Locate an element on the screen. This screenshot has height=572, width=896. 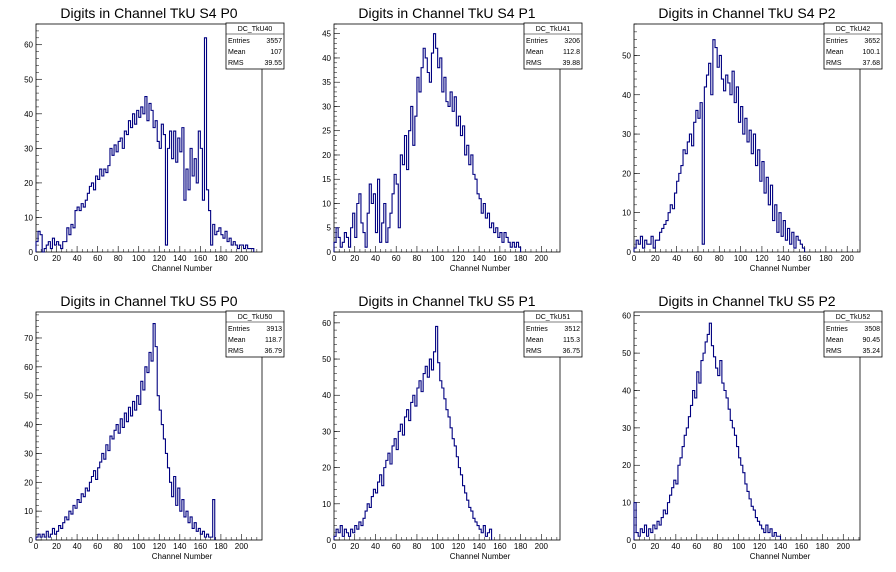
stats-value-mean: 100.1 is located at coordinates (871, 52).